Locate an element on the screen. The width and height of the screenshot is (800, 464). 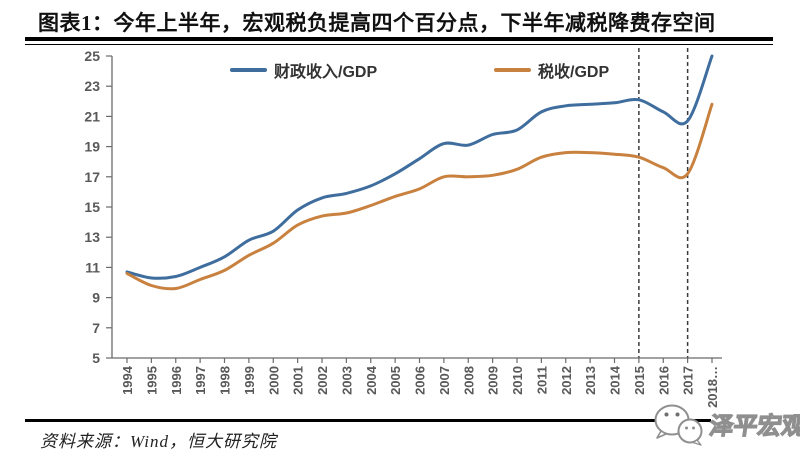
legend-swatch-orange is located at coordinates (512, 70).